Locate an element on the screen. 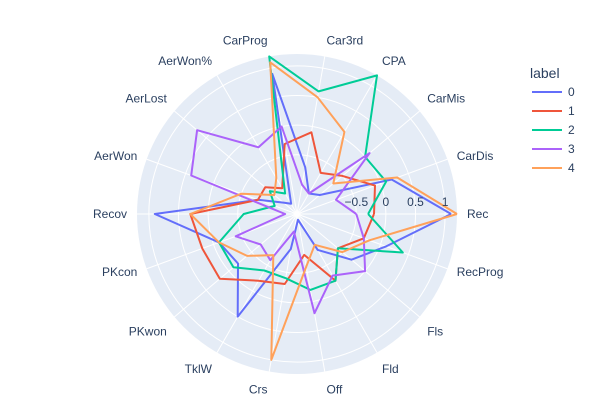 This screenshot has height=400, width=600. legend: label 0 1 2 3 4 is located at coordinates (552, 120).